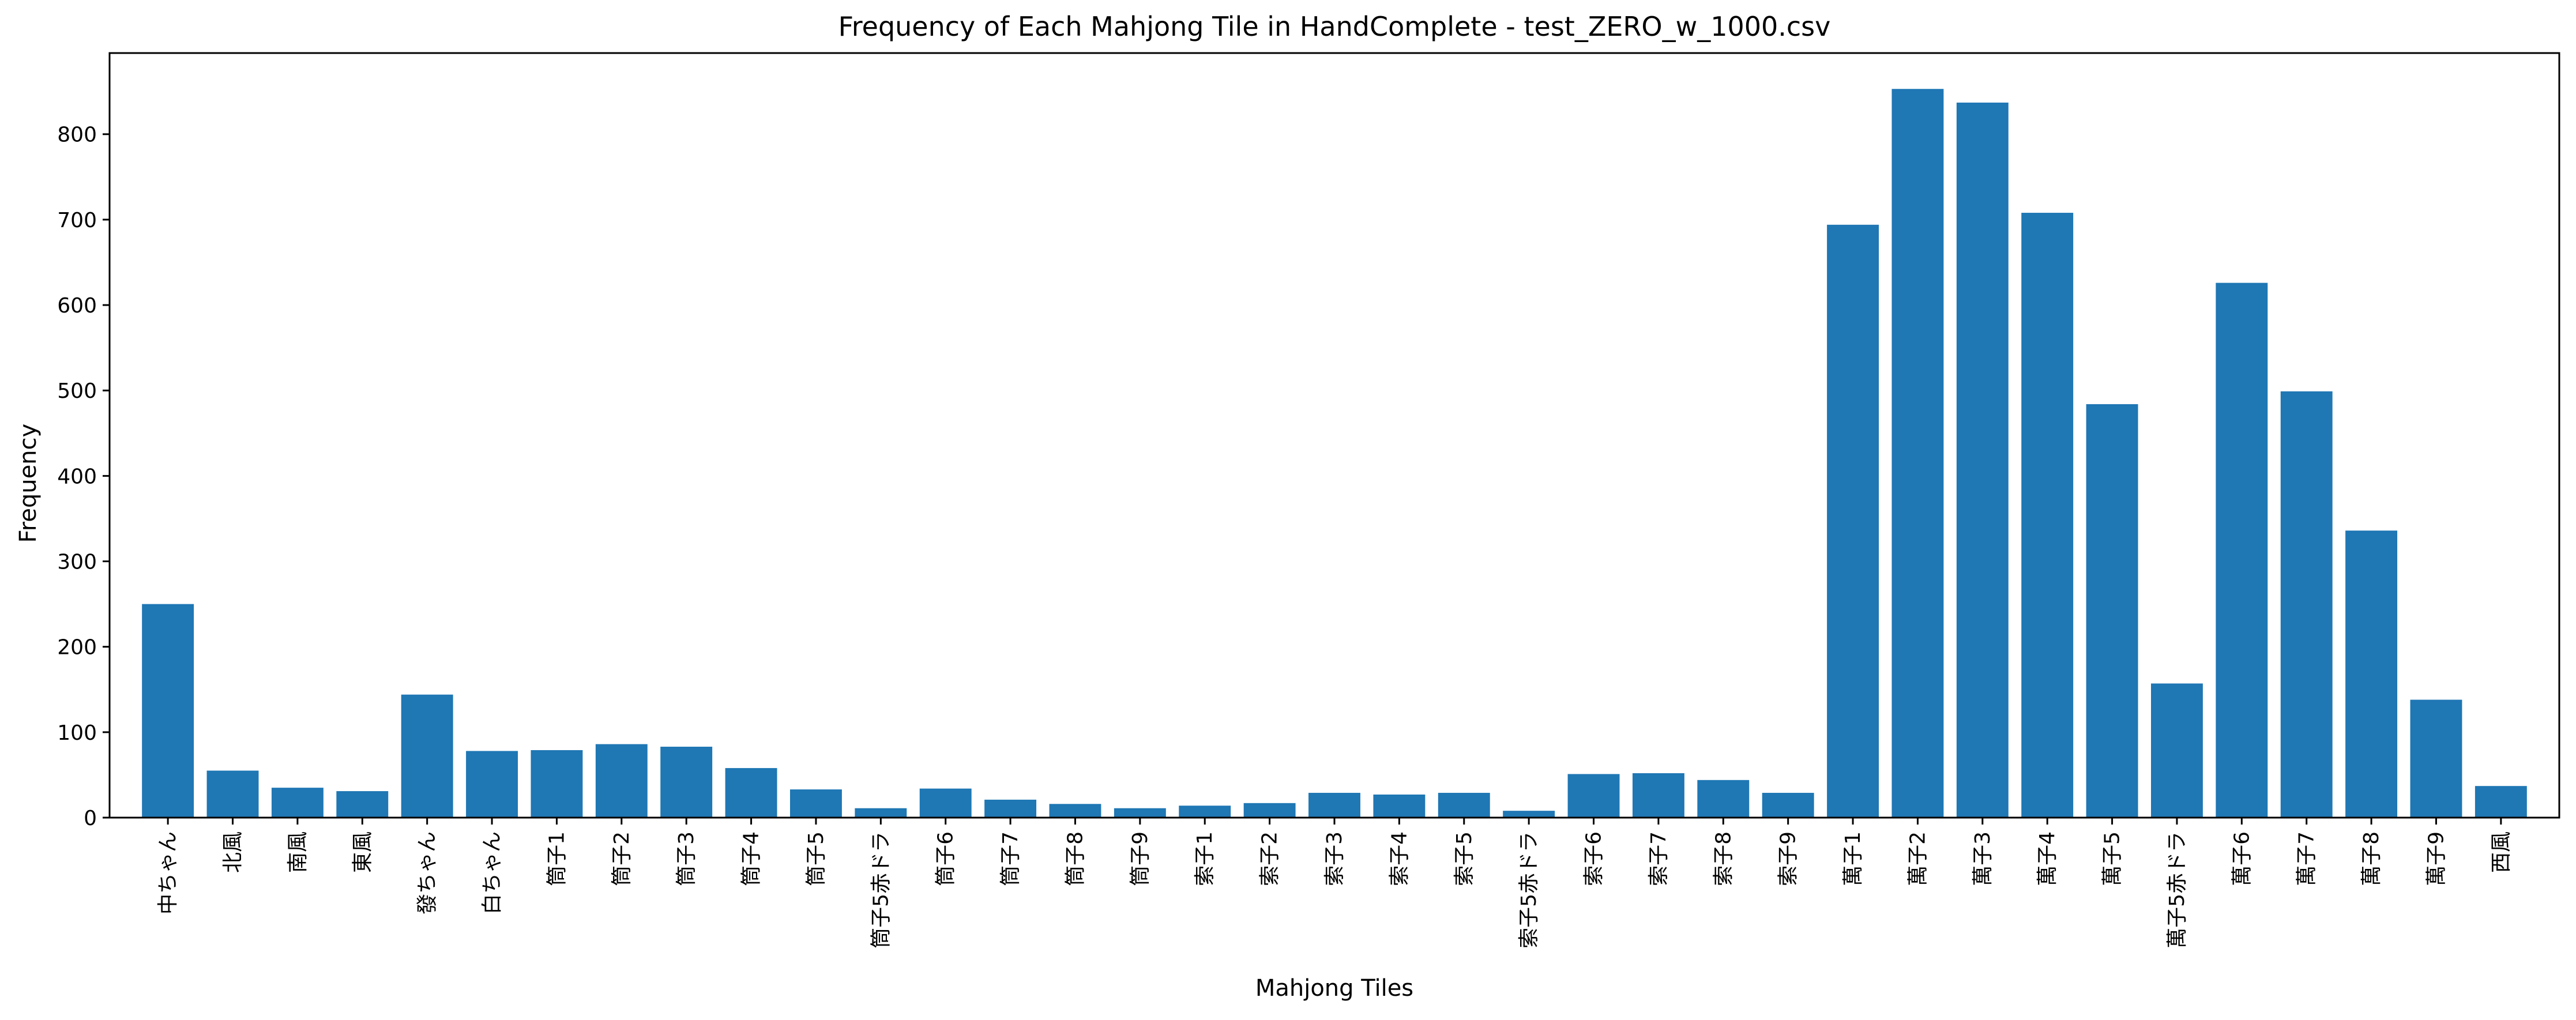  Describe the element at coordinates (2307, 858) in the screenshot. I see `x-tick-label: 萬子7` at that location.